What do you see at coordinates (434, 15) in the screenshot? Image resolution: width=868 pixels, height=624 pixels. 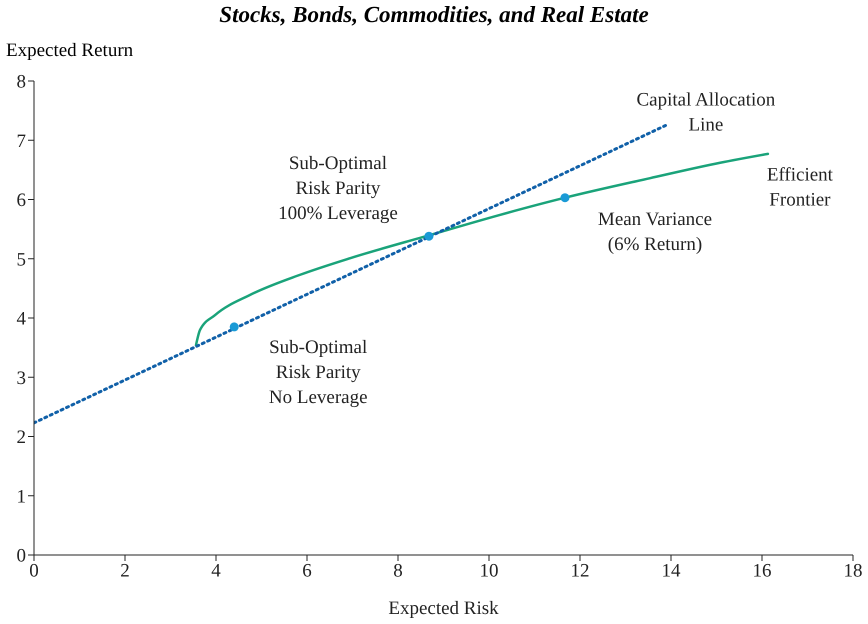 I see `chart-title: Stocks, Bonds, Commodities, and Real Estate` at bounding box center [434, 15].